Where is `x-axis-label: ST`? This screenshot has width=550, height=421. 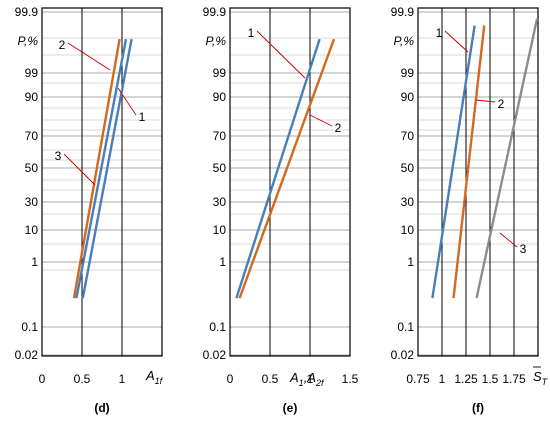 x-axis-label: ST is located at coordinates (541, 378).